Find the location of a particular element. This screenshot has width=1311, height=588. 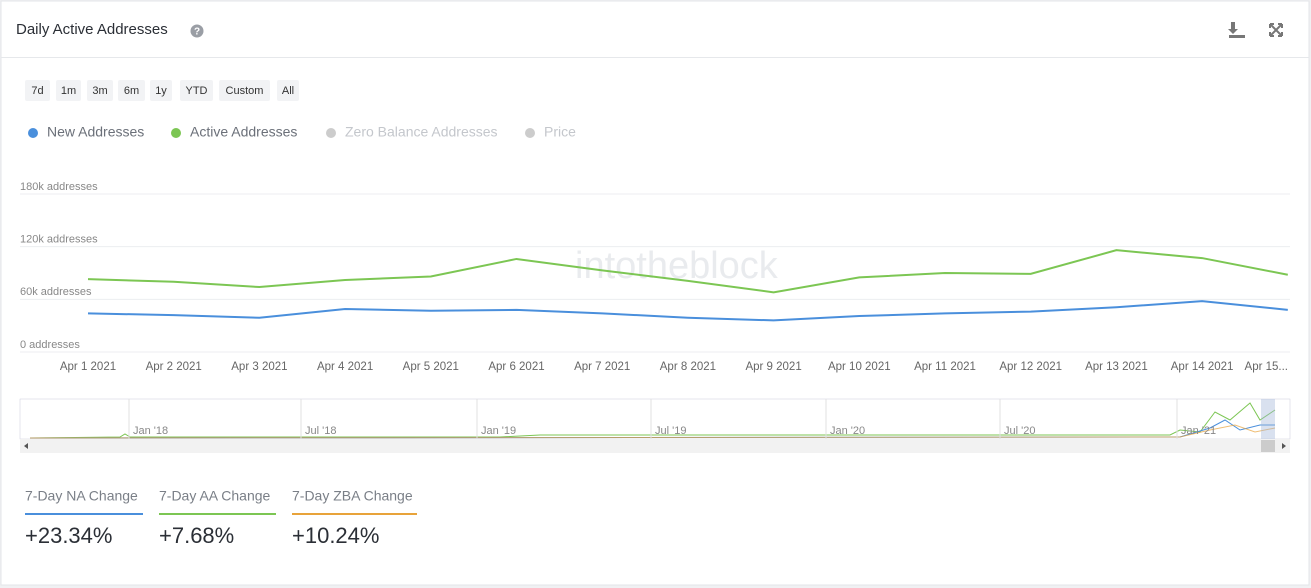

range-button-label: 1y is located at coordinates (161, 91).